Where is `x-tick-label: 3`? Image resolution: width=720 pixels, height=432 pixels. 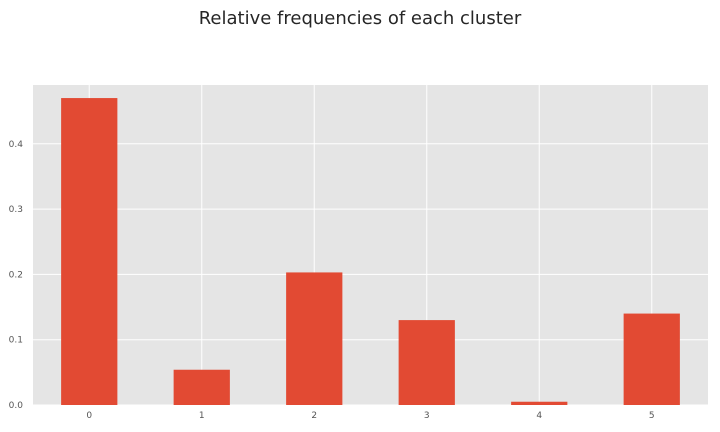
x-tick-label: 3 is located at coordinates (427, 416).